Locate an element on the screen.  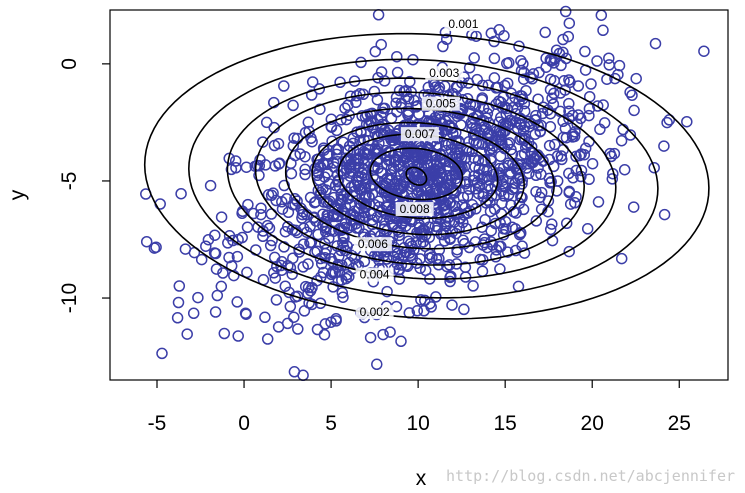
watermark: http://blog.csdn.net/abcjennifer is located at coordinates (590, 476).